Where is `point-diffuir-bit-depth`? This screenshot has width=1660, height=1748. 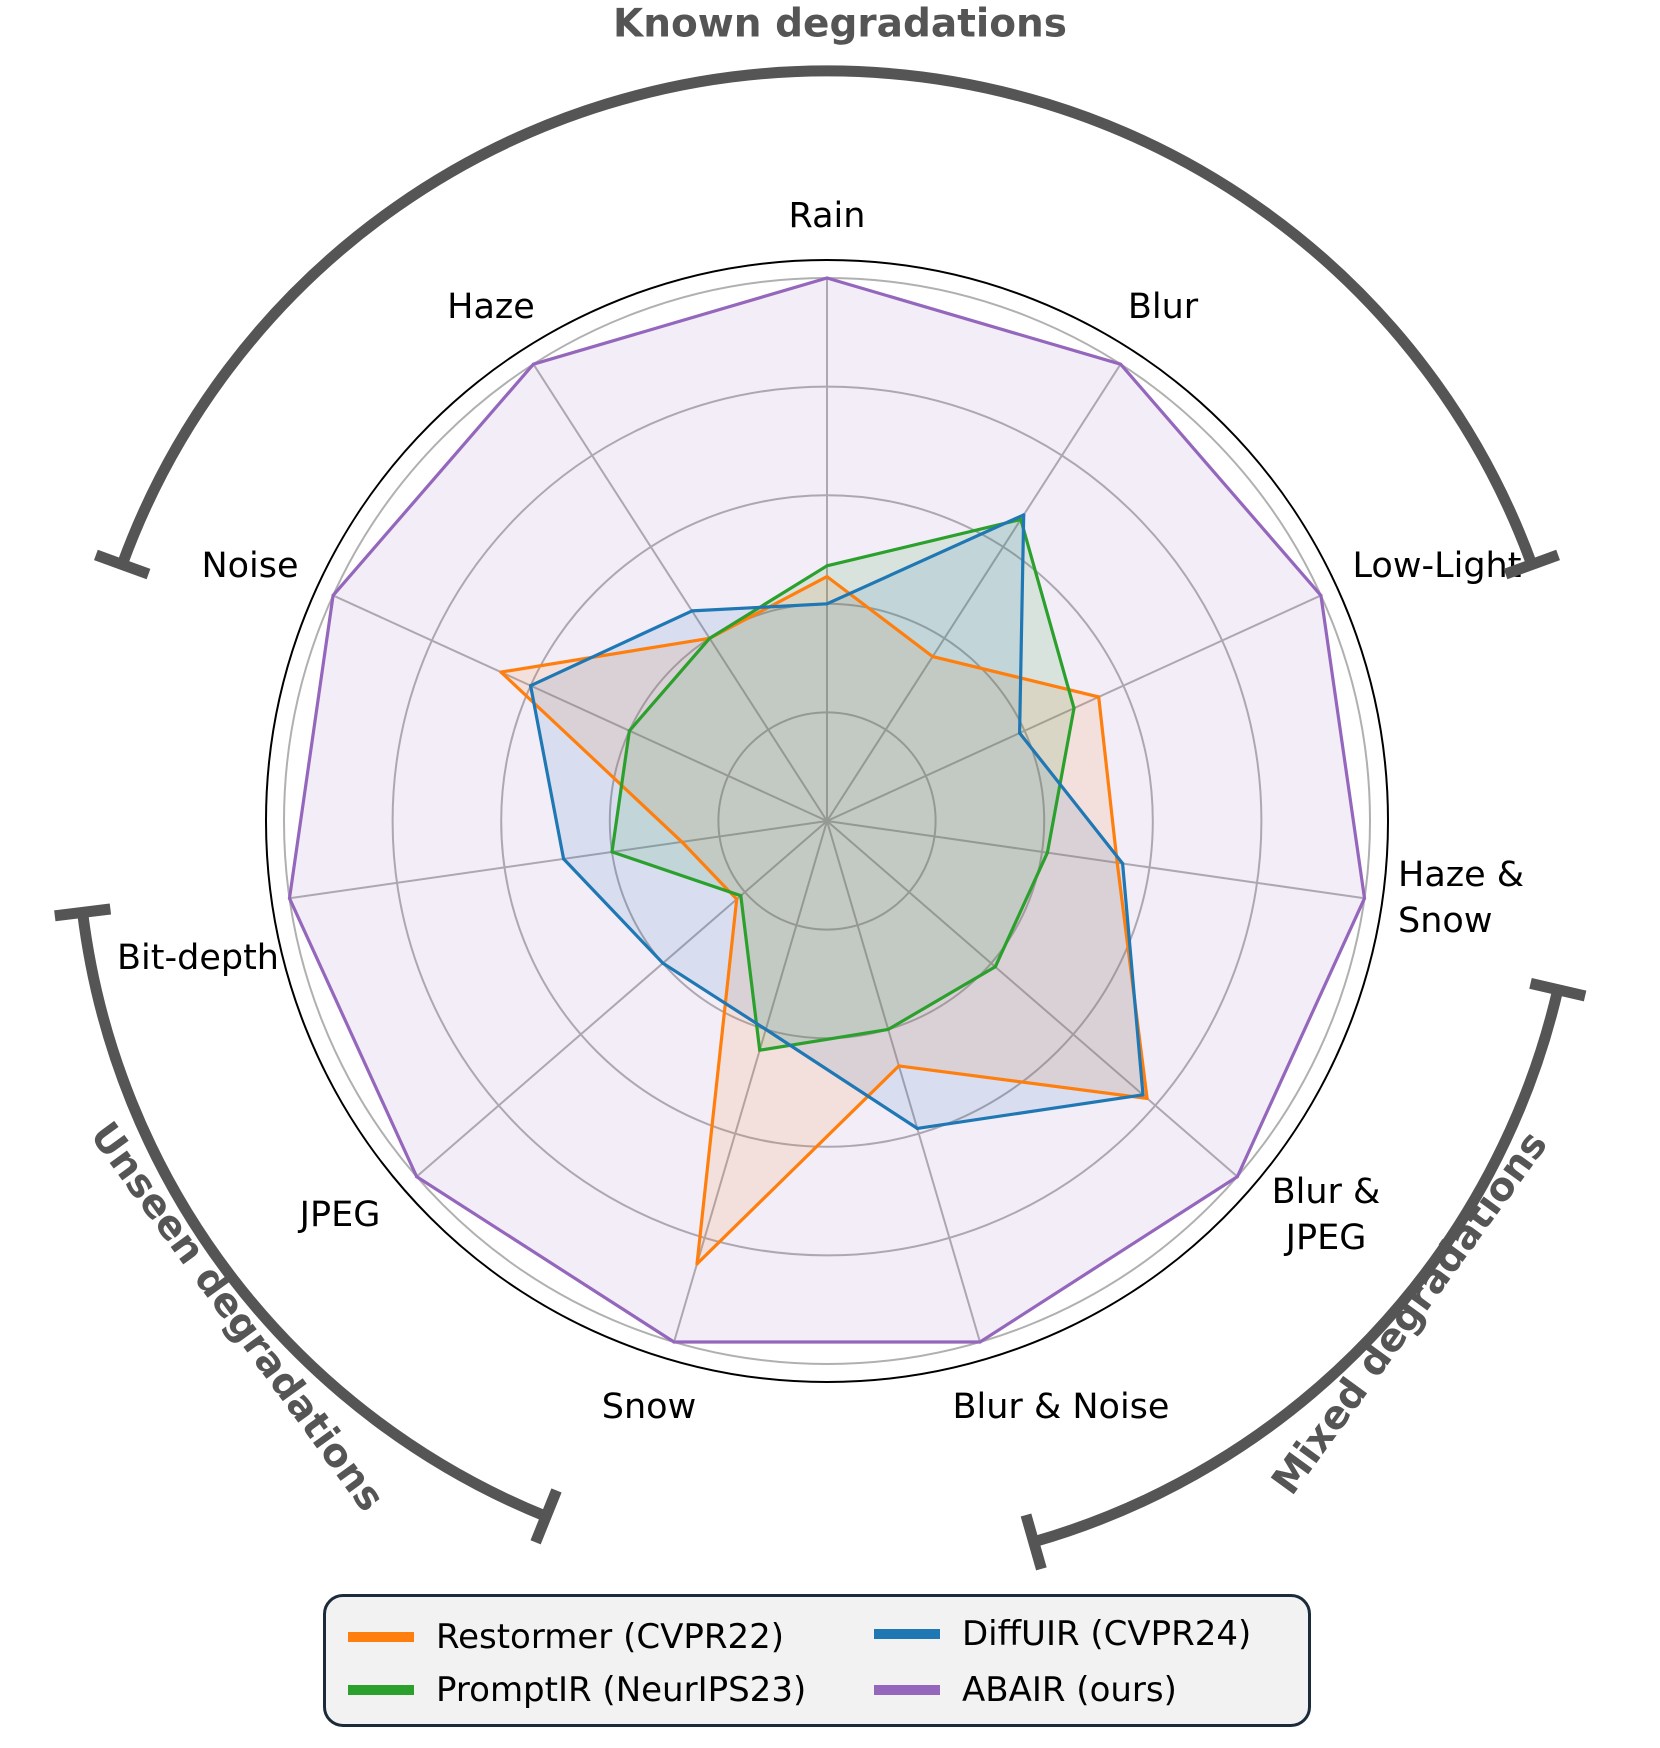
point-diffuir-bit-depth is located at coordinates (564, 859).